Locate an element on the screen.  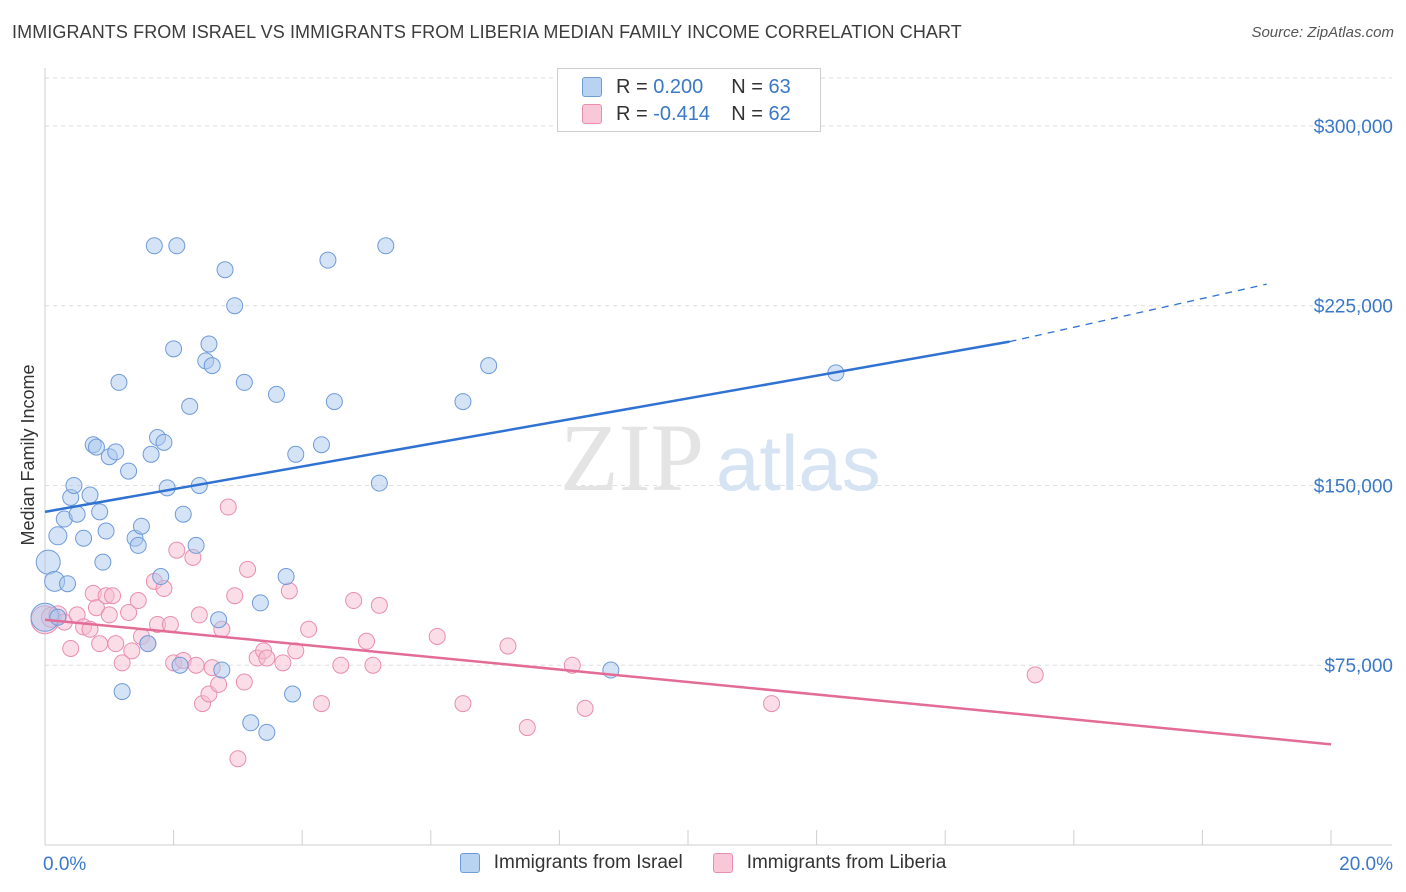
liberia-trend-line is located at coordinates (688, 682).